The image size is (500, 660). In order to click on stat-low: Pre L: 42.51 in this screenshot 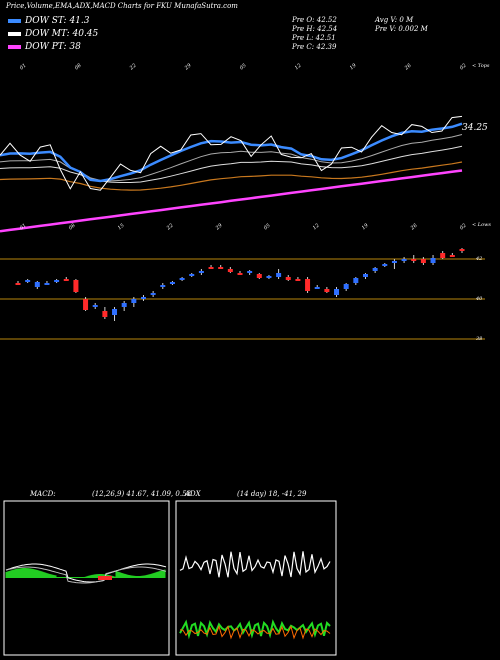, I will do `click(314, 38)`.